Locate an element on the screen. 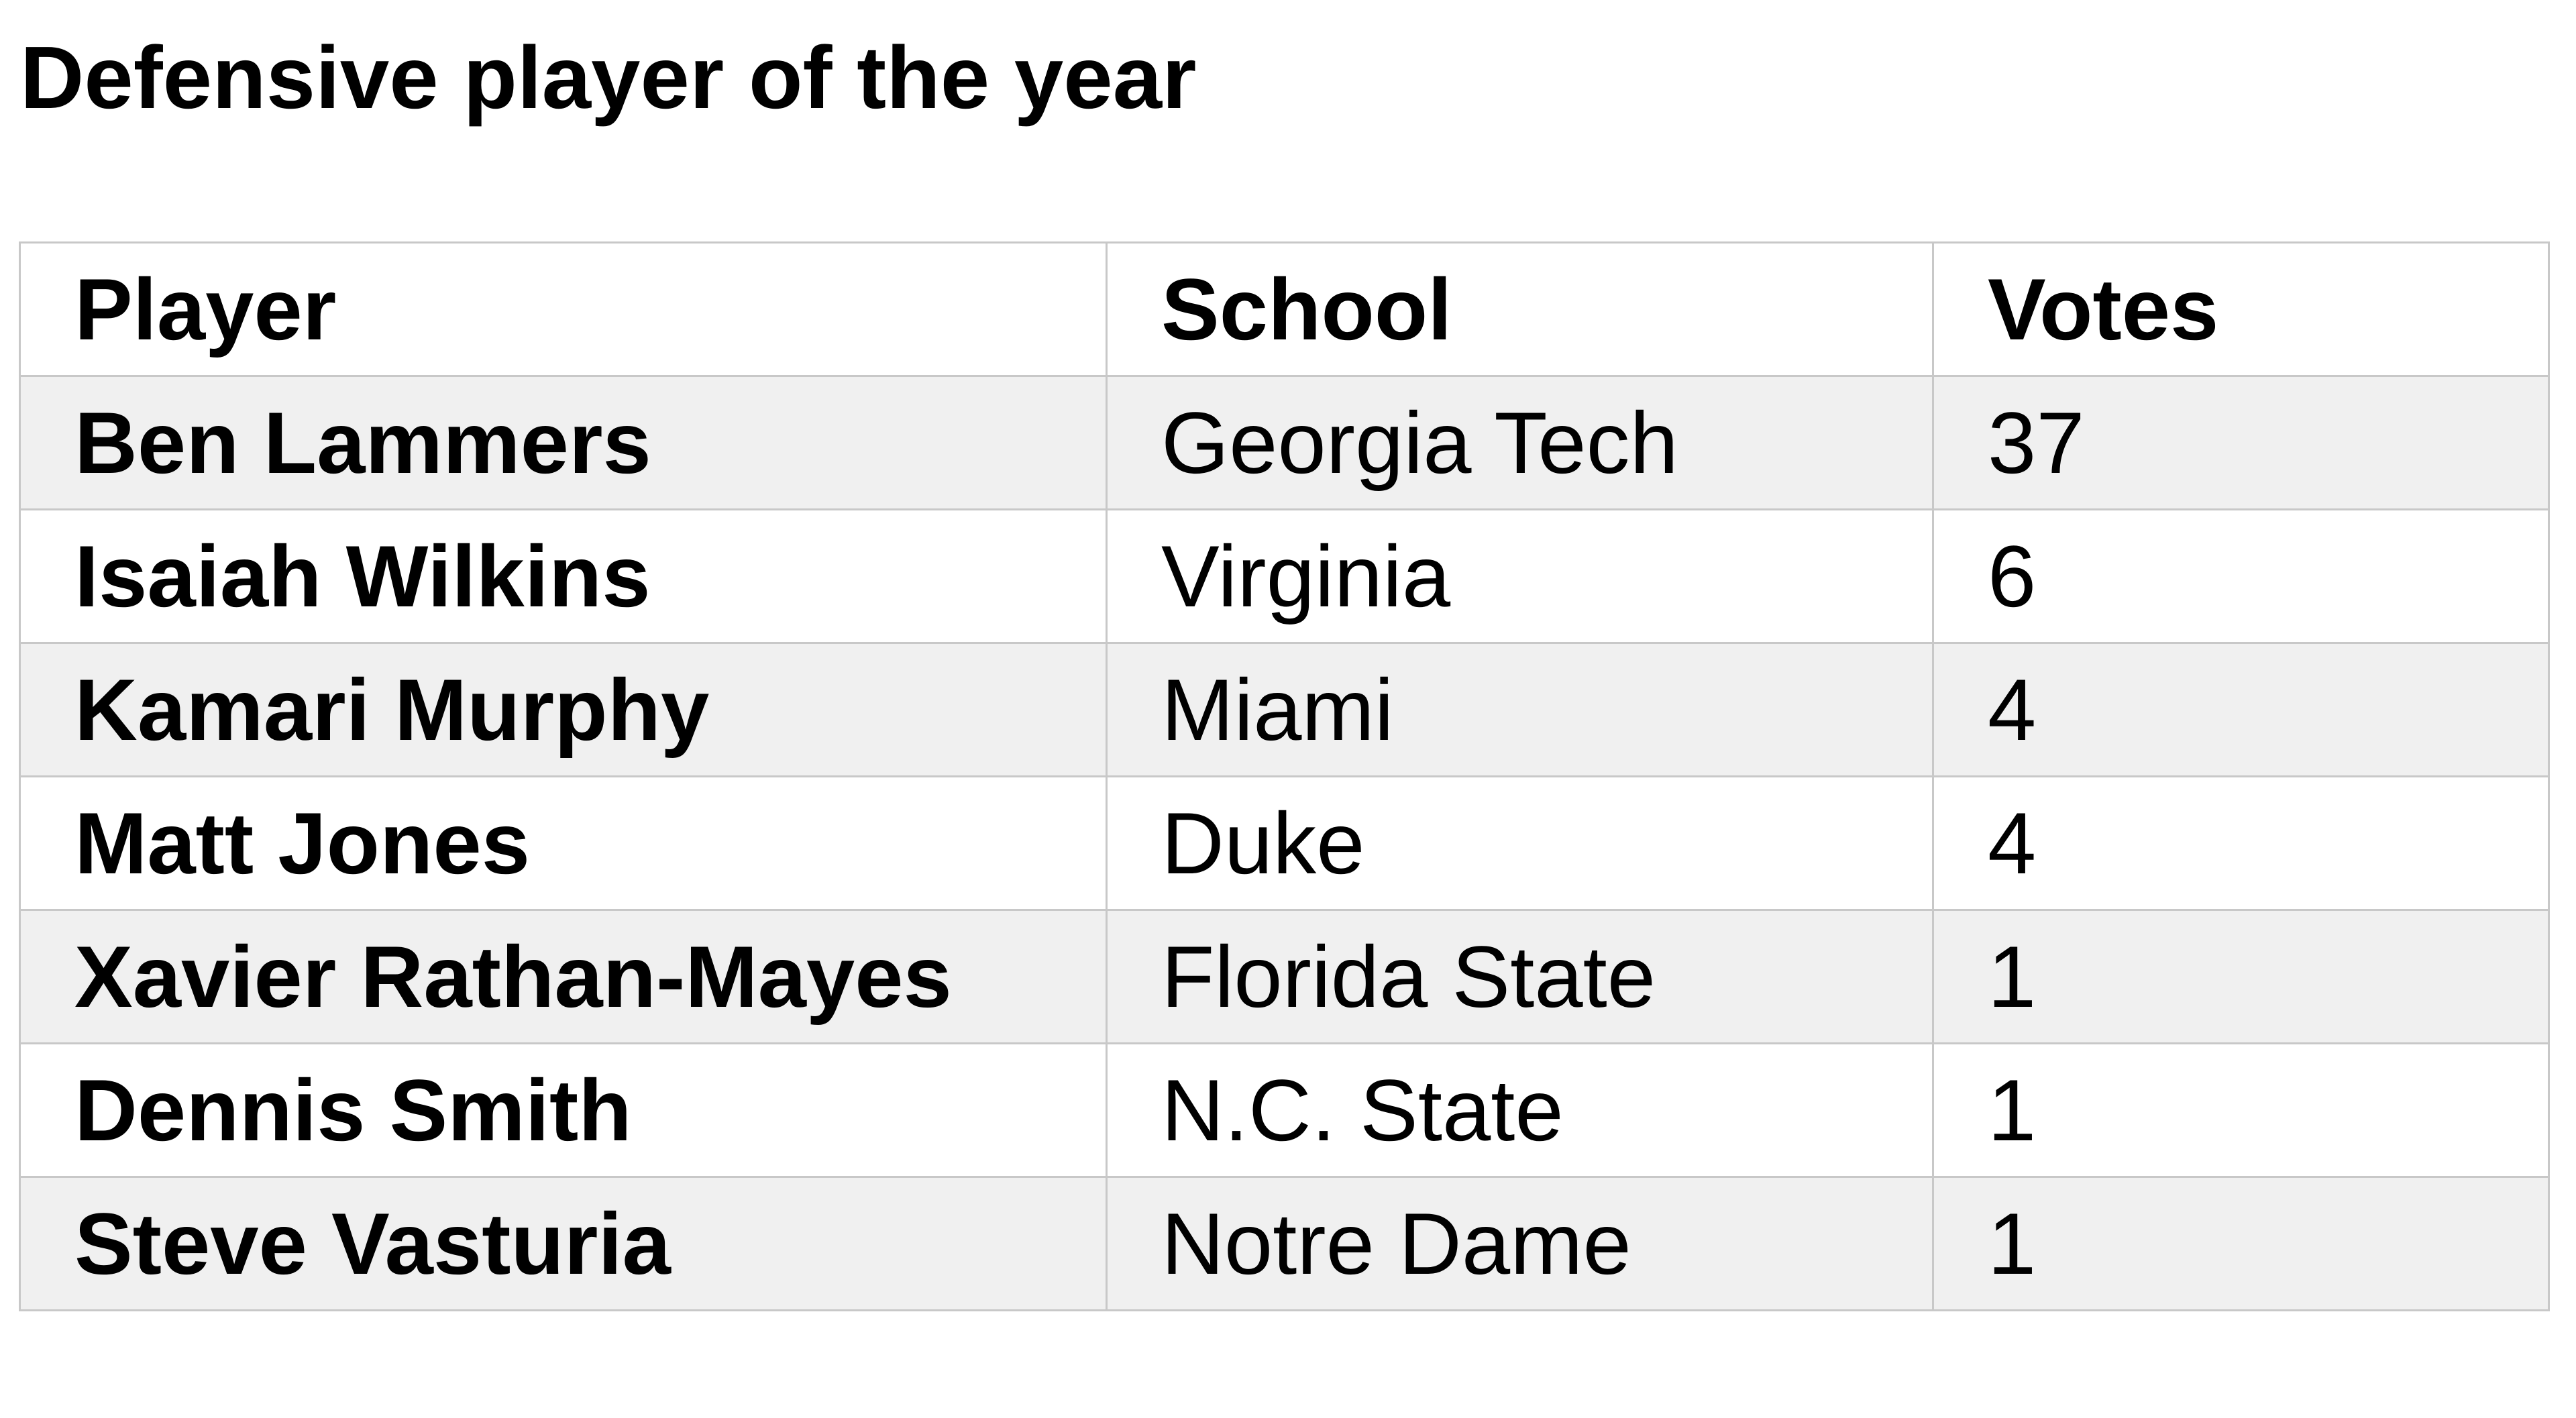 The height and width of the screenshot is (1418, 2576). table-row: Xavier Rathan-Mayes Florida State 1 is located at coordinates (1284, 976).